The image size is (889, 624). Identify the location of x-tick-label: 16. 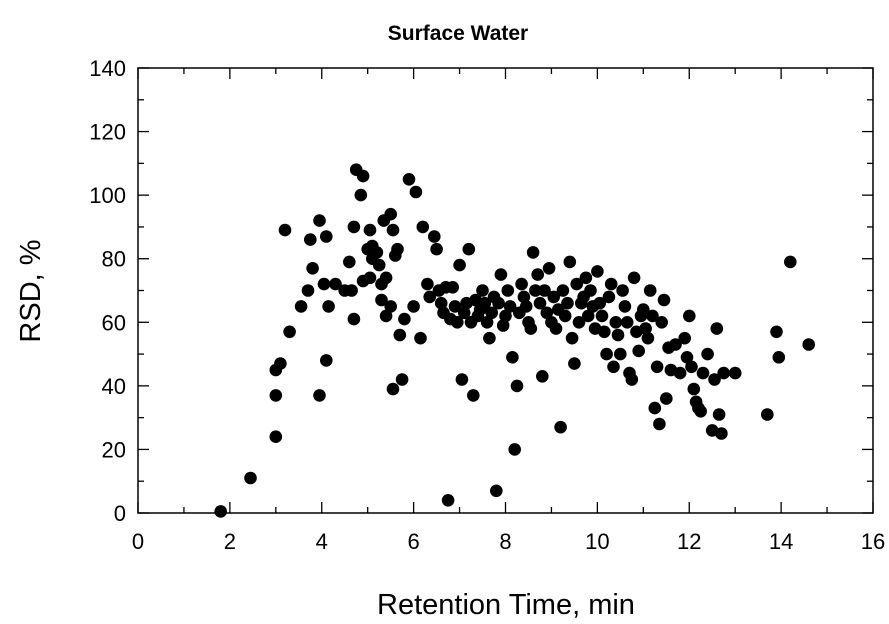
(873, 541).